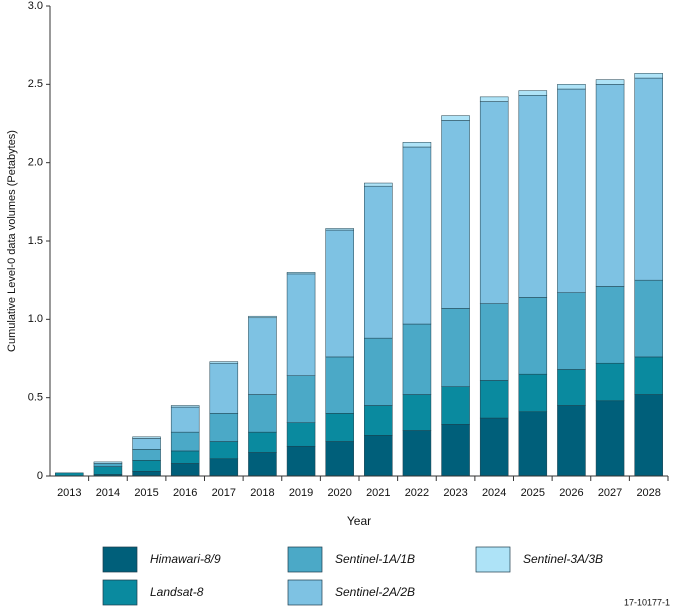 The width and height of the screenshot is (674, 614). What do you see at coordinates (648, 493) in the screenshot?
I see `x-tick-label: 2028` at bounding box center [648, 493].